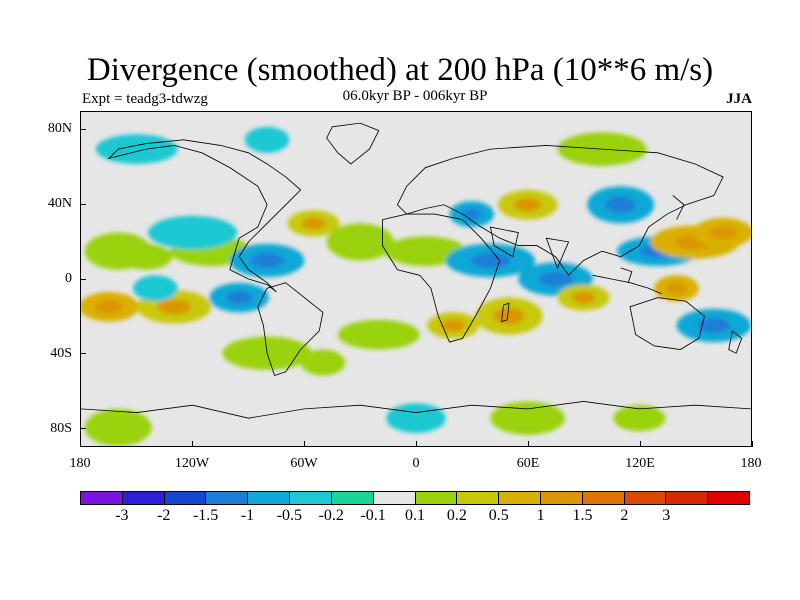 Image resolution: width=800 pixels, height=600 pixels. I want to click on colorbar-label: -3, so click(122, 515).